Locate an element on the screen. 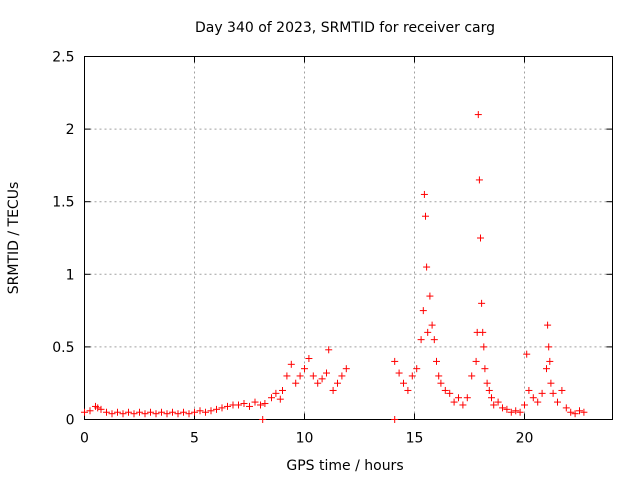 The width and height of the screenshot is (640, 480). x-tick-labels: 0 5 10 15 20 is located at coordinates (306, 439).